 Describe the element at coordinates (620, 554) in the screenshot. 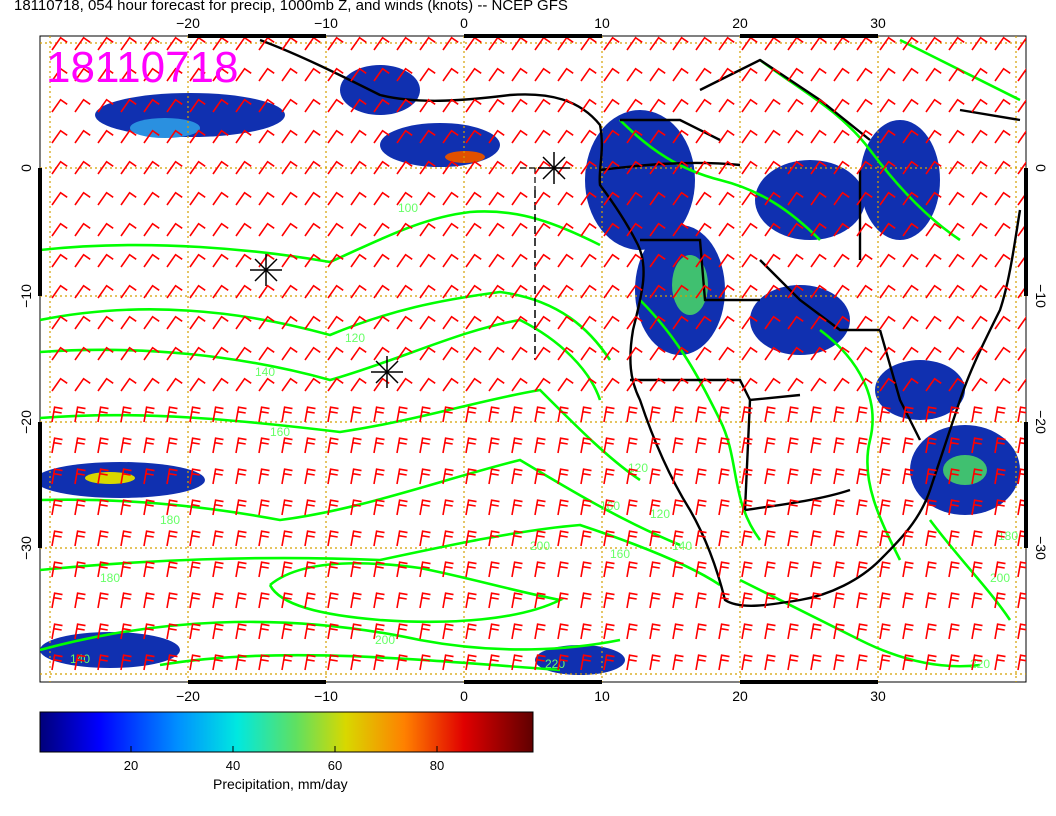

I see `contour-label: 160` at that location.